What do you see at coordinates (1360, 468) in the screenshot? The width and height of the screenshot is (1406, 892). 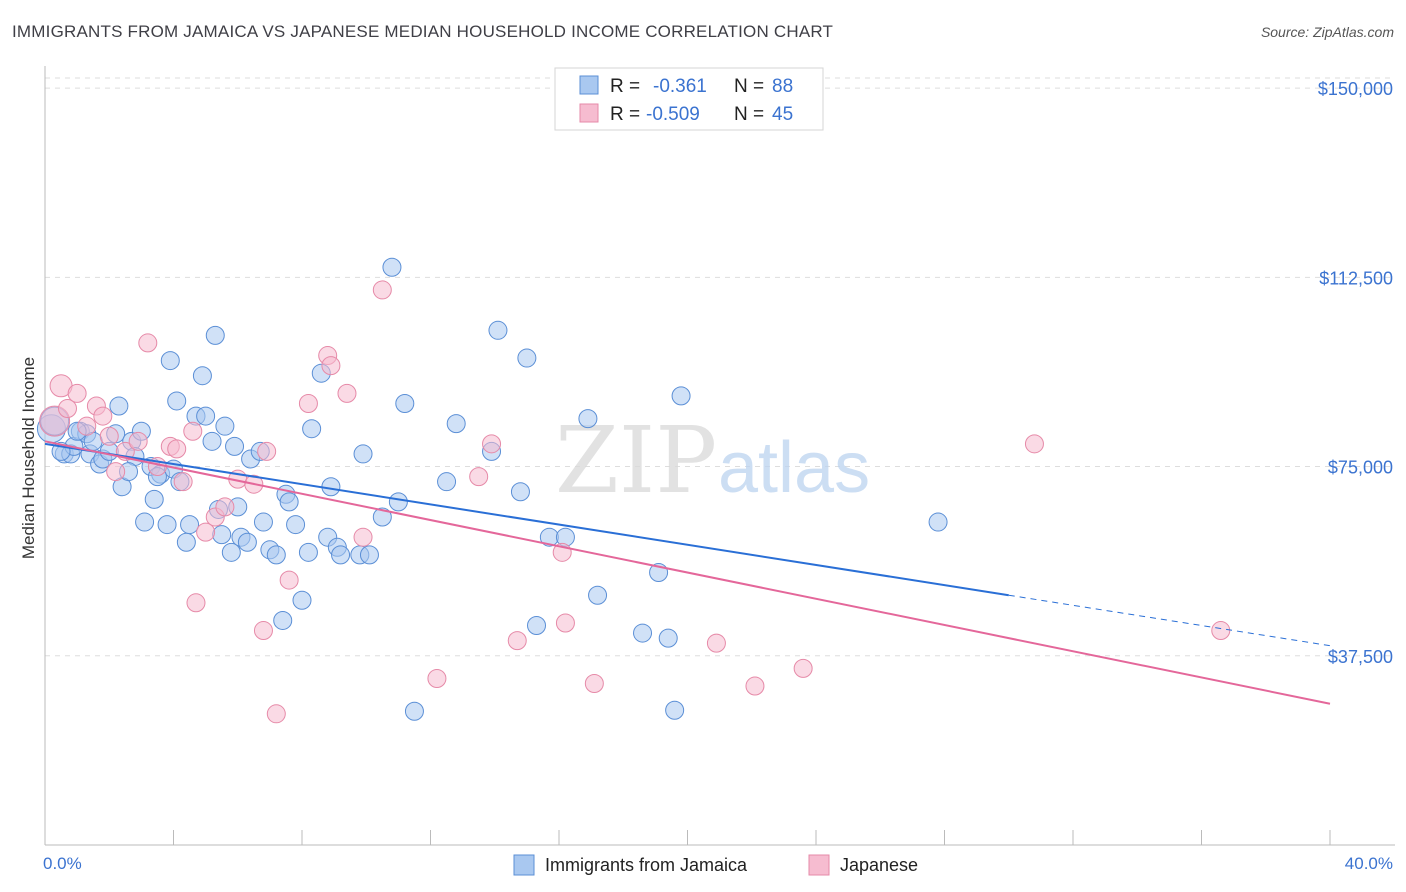 I see `y-tick-label: $75,000` at bounding box center [1360, 468].